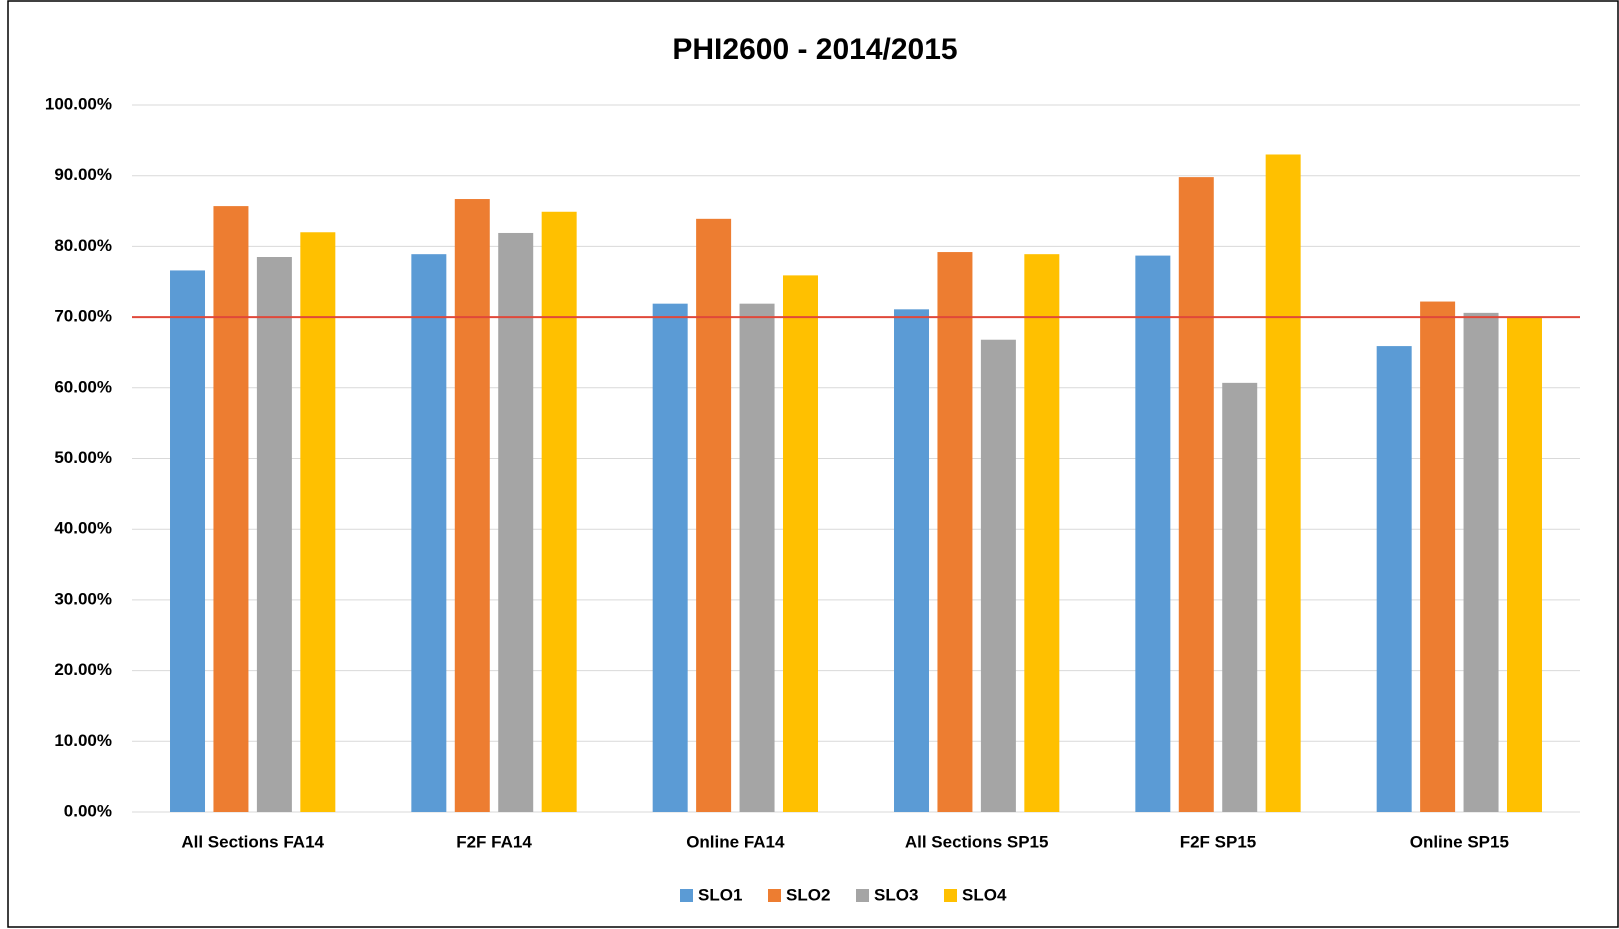  Describe the element at coordinates (83, 669) in the screenshot. I see `y-tick-label: 20.00%` at that location.